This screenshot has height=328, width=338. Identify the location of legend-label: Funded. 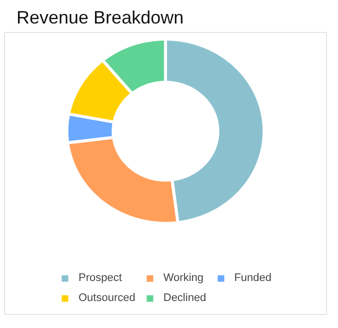
(253, 278).